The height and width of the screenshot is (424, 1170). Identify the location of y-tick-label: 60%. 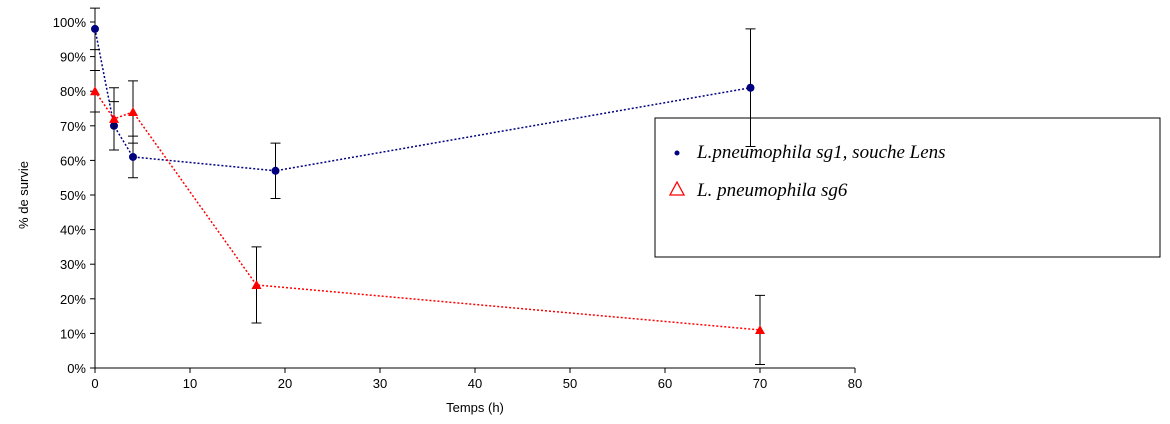
(73, 160).